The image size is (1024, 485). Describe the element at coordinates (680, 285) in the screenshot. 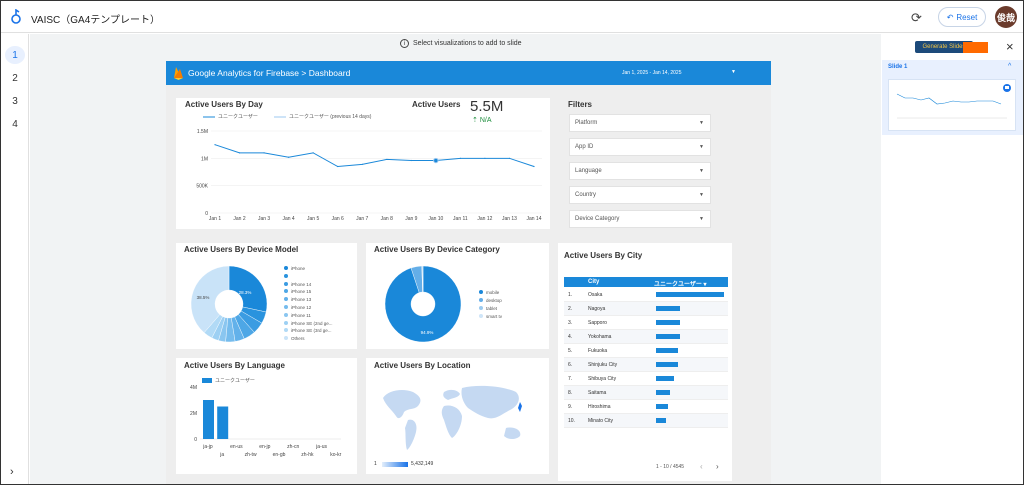

I see `metric-column-header: ユニークユーザー ▾` at that location.